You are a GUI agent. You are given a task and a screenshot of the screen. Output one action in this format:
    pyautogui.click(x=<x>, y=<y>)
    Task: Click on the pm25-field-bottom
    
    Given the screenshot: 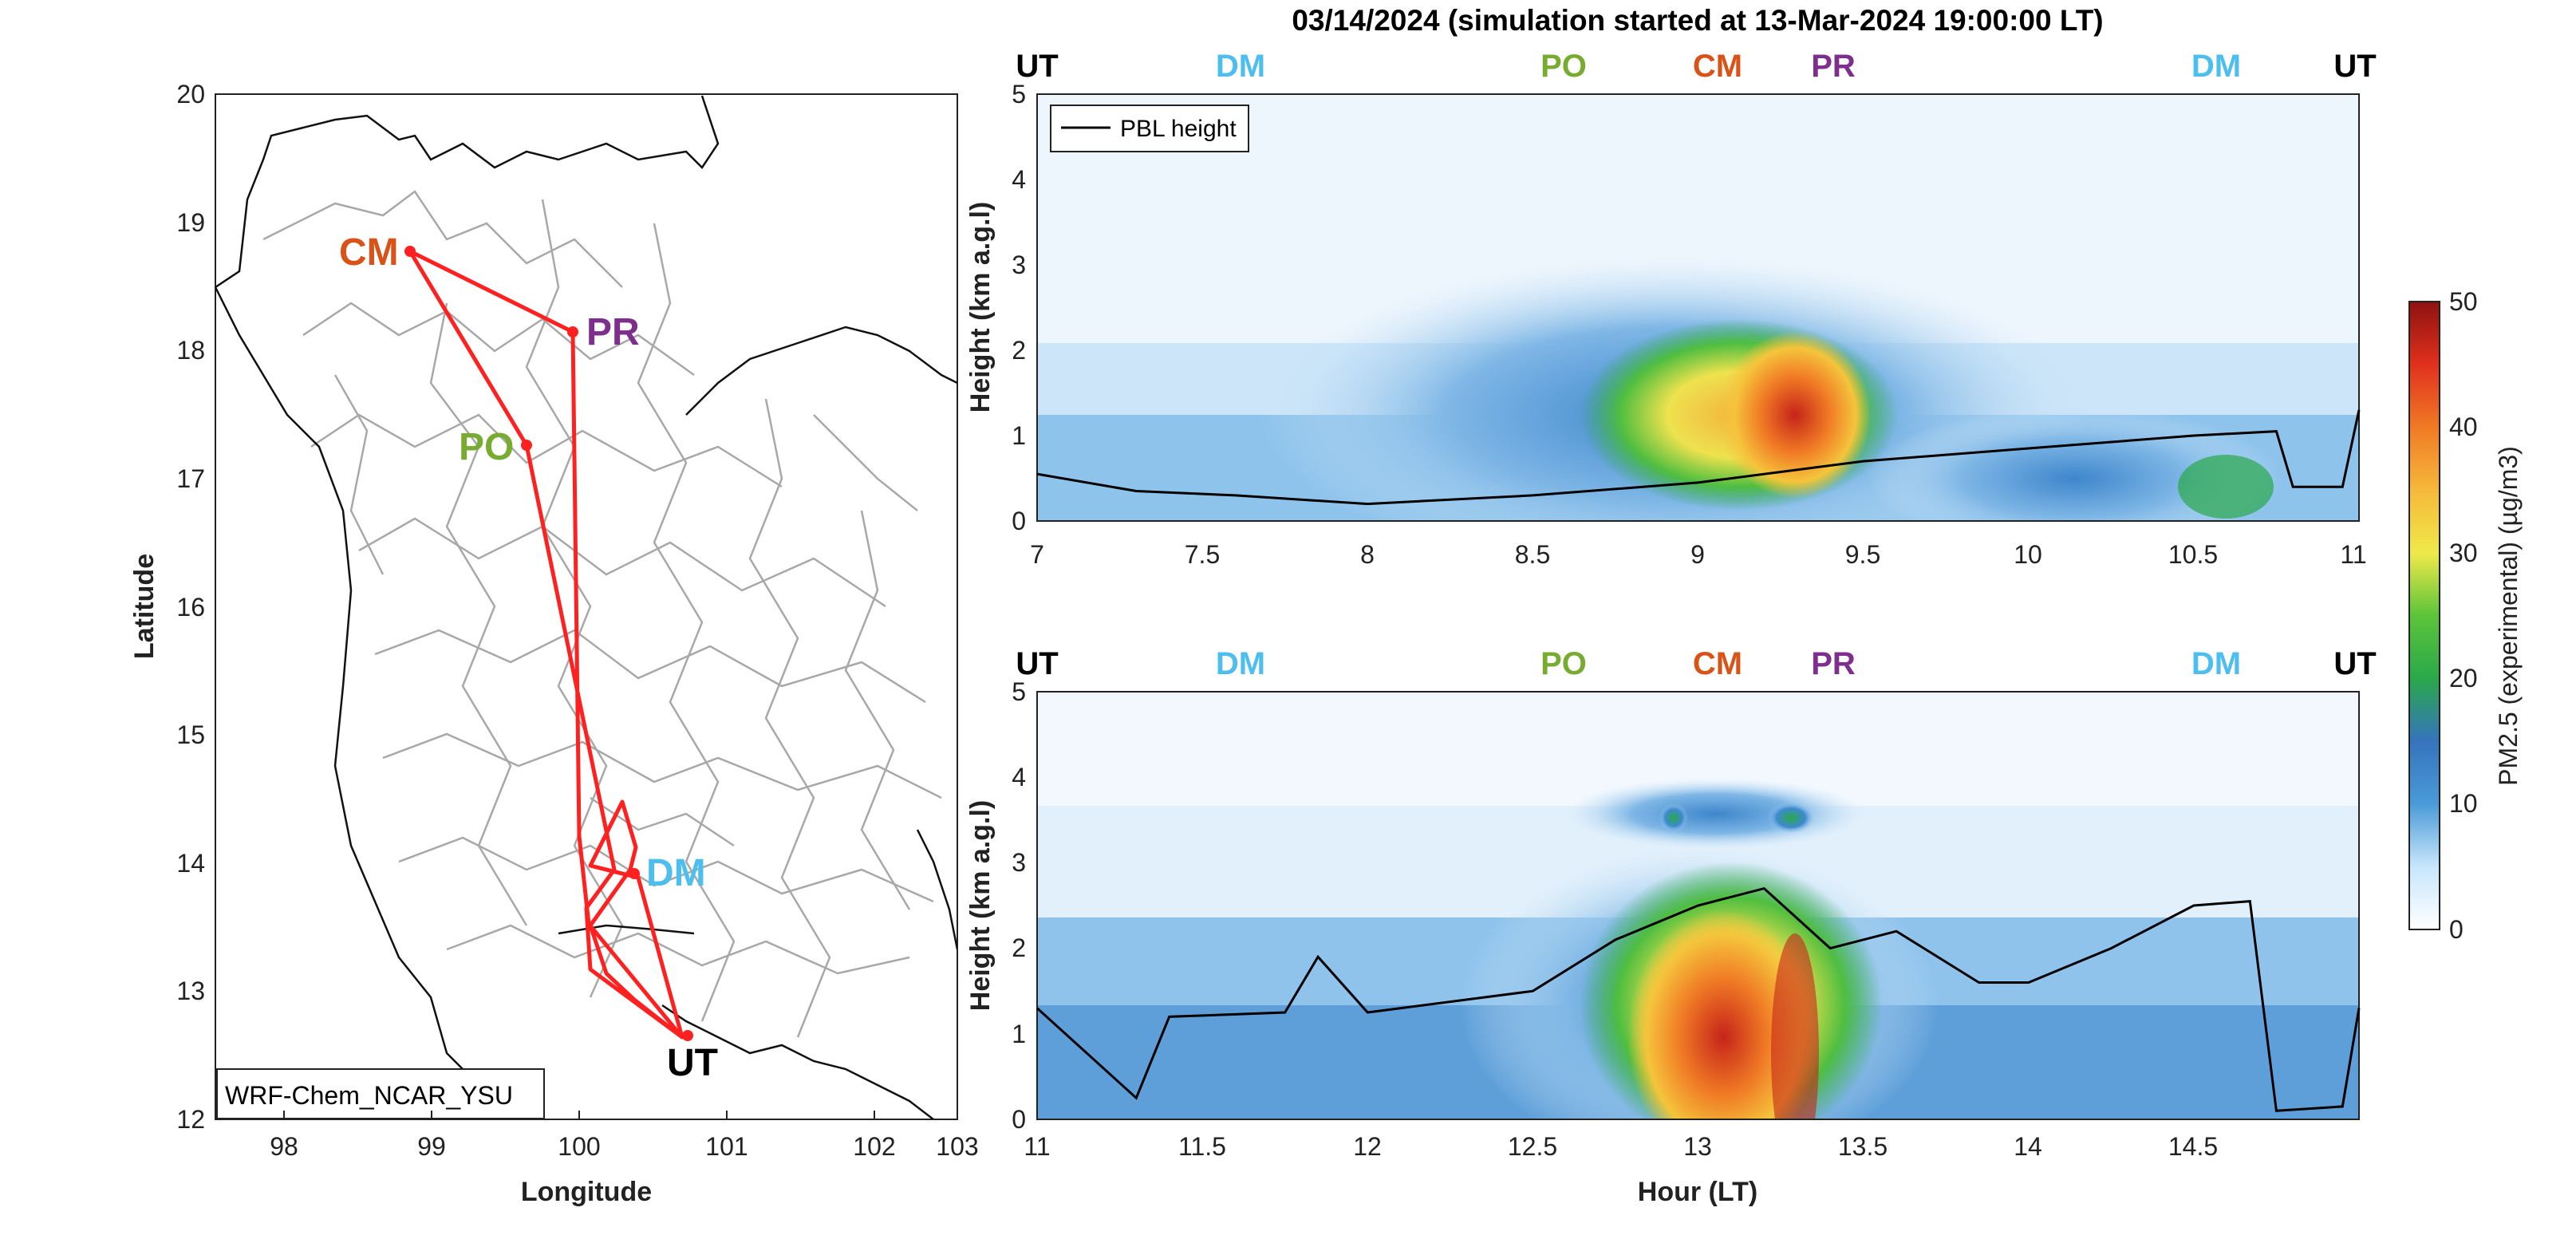 What is the action you would take?
    pyautogui.click(x=1698, y=949)
    